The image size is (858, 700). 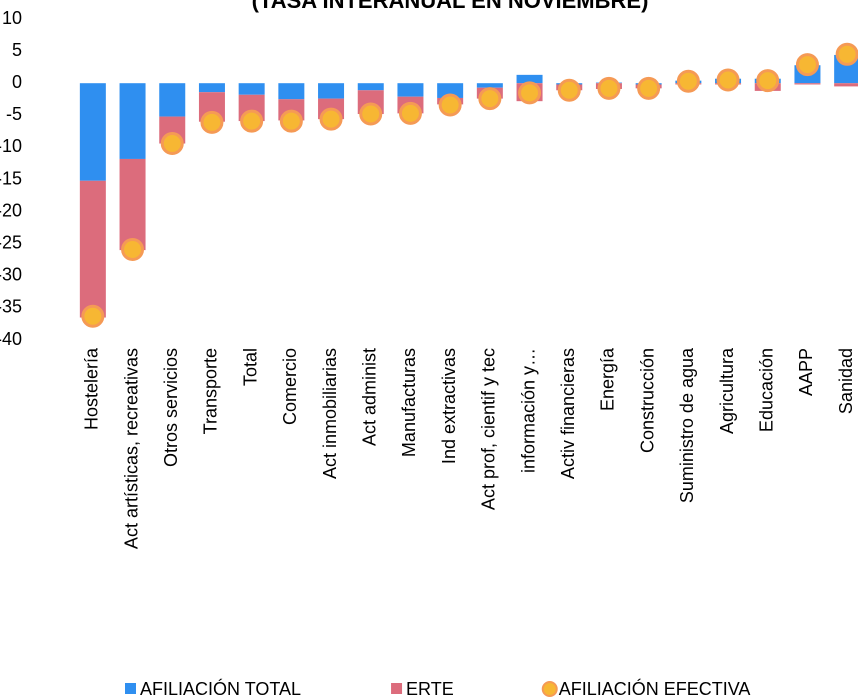 I want to click on y-tick-label: 5, so click(x=17, y=50).